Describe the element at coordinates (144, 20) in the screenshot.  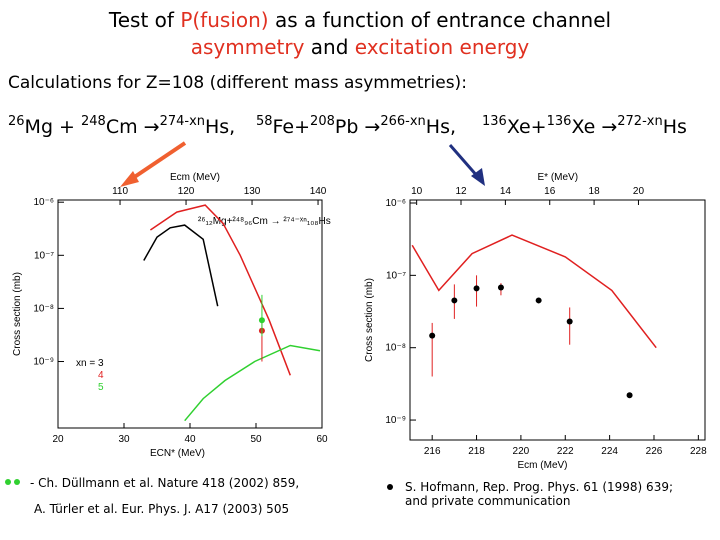
I see `title-part: Test of` at that location.